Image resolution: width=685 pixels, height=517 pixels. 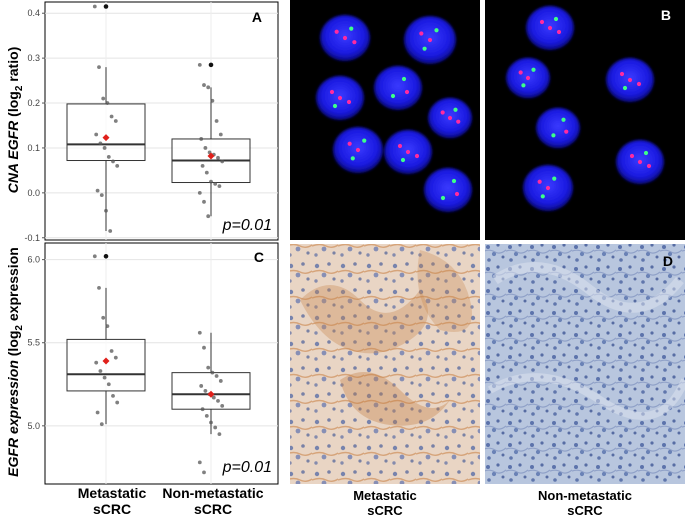 What do you see at coordinates (668, 261) in the screenshot?
I see `panel-d-letter: D` at bounding box center [668, 261].